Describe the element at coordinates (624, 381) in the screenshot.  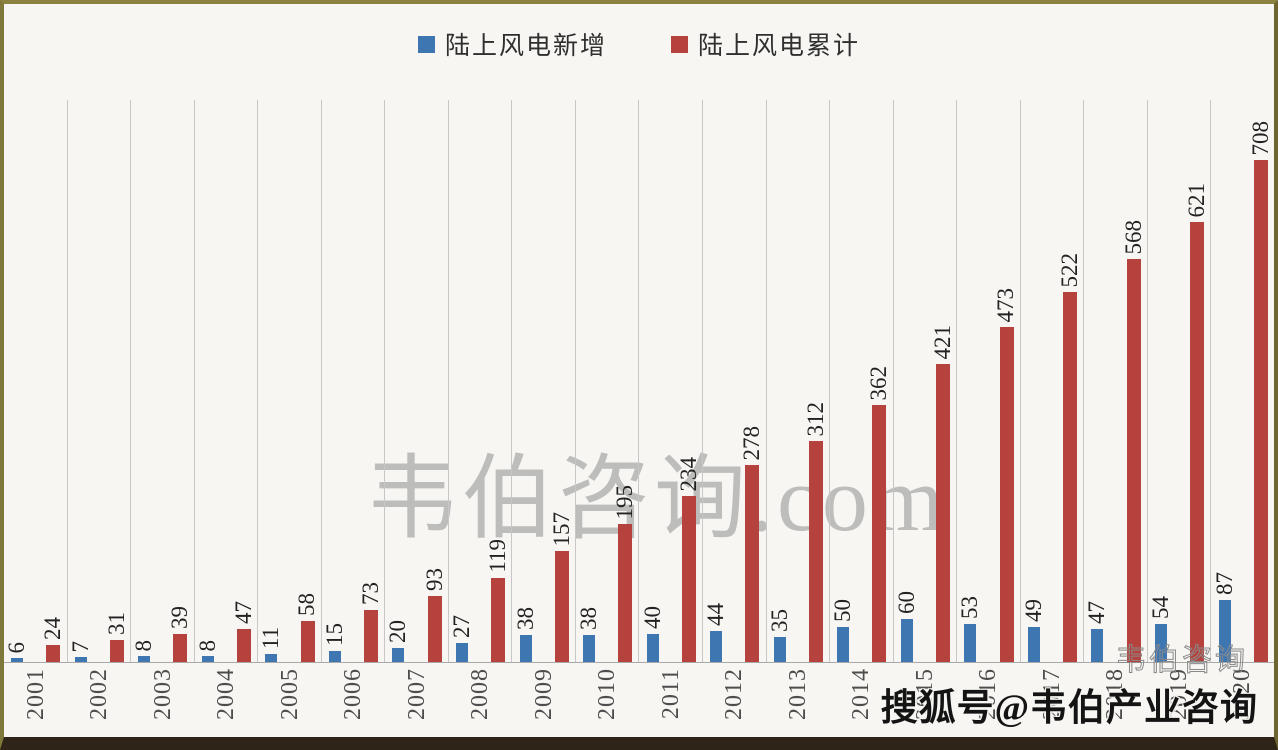
I see `bar-cumulative-2010: 195` at that location.